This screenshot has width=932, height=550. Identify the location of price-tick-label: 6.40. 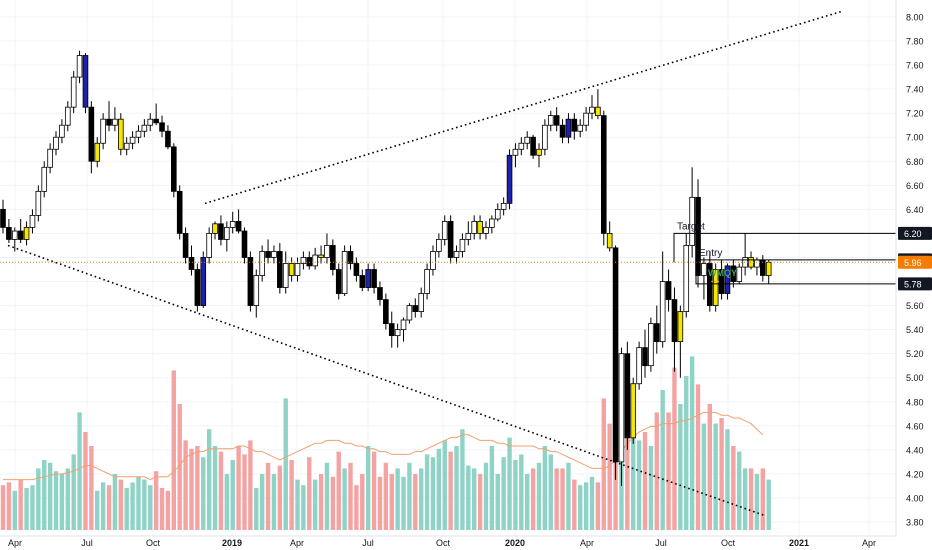
(915, 210).